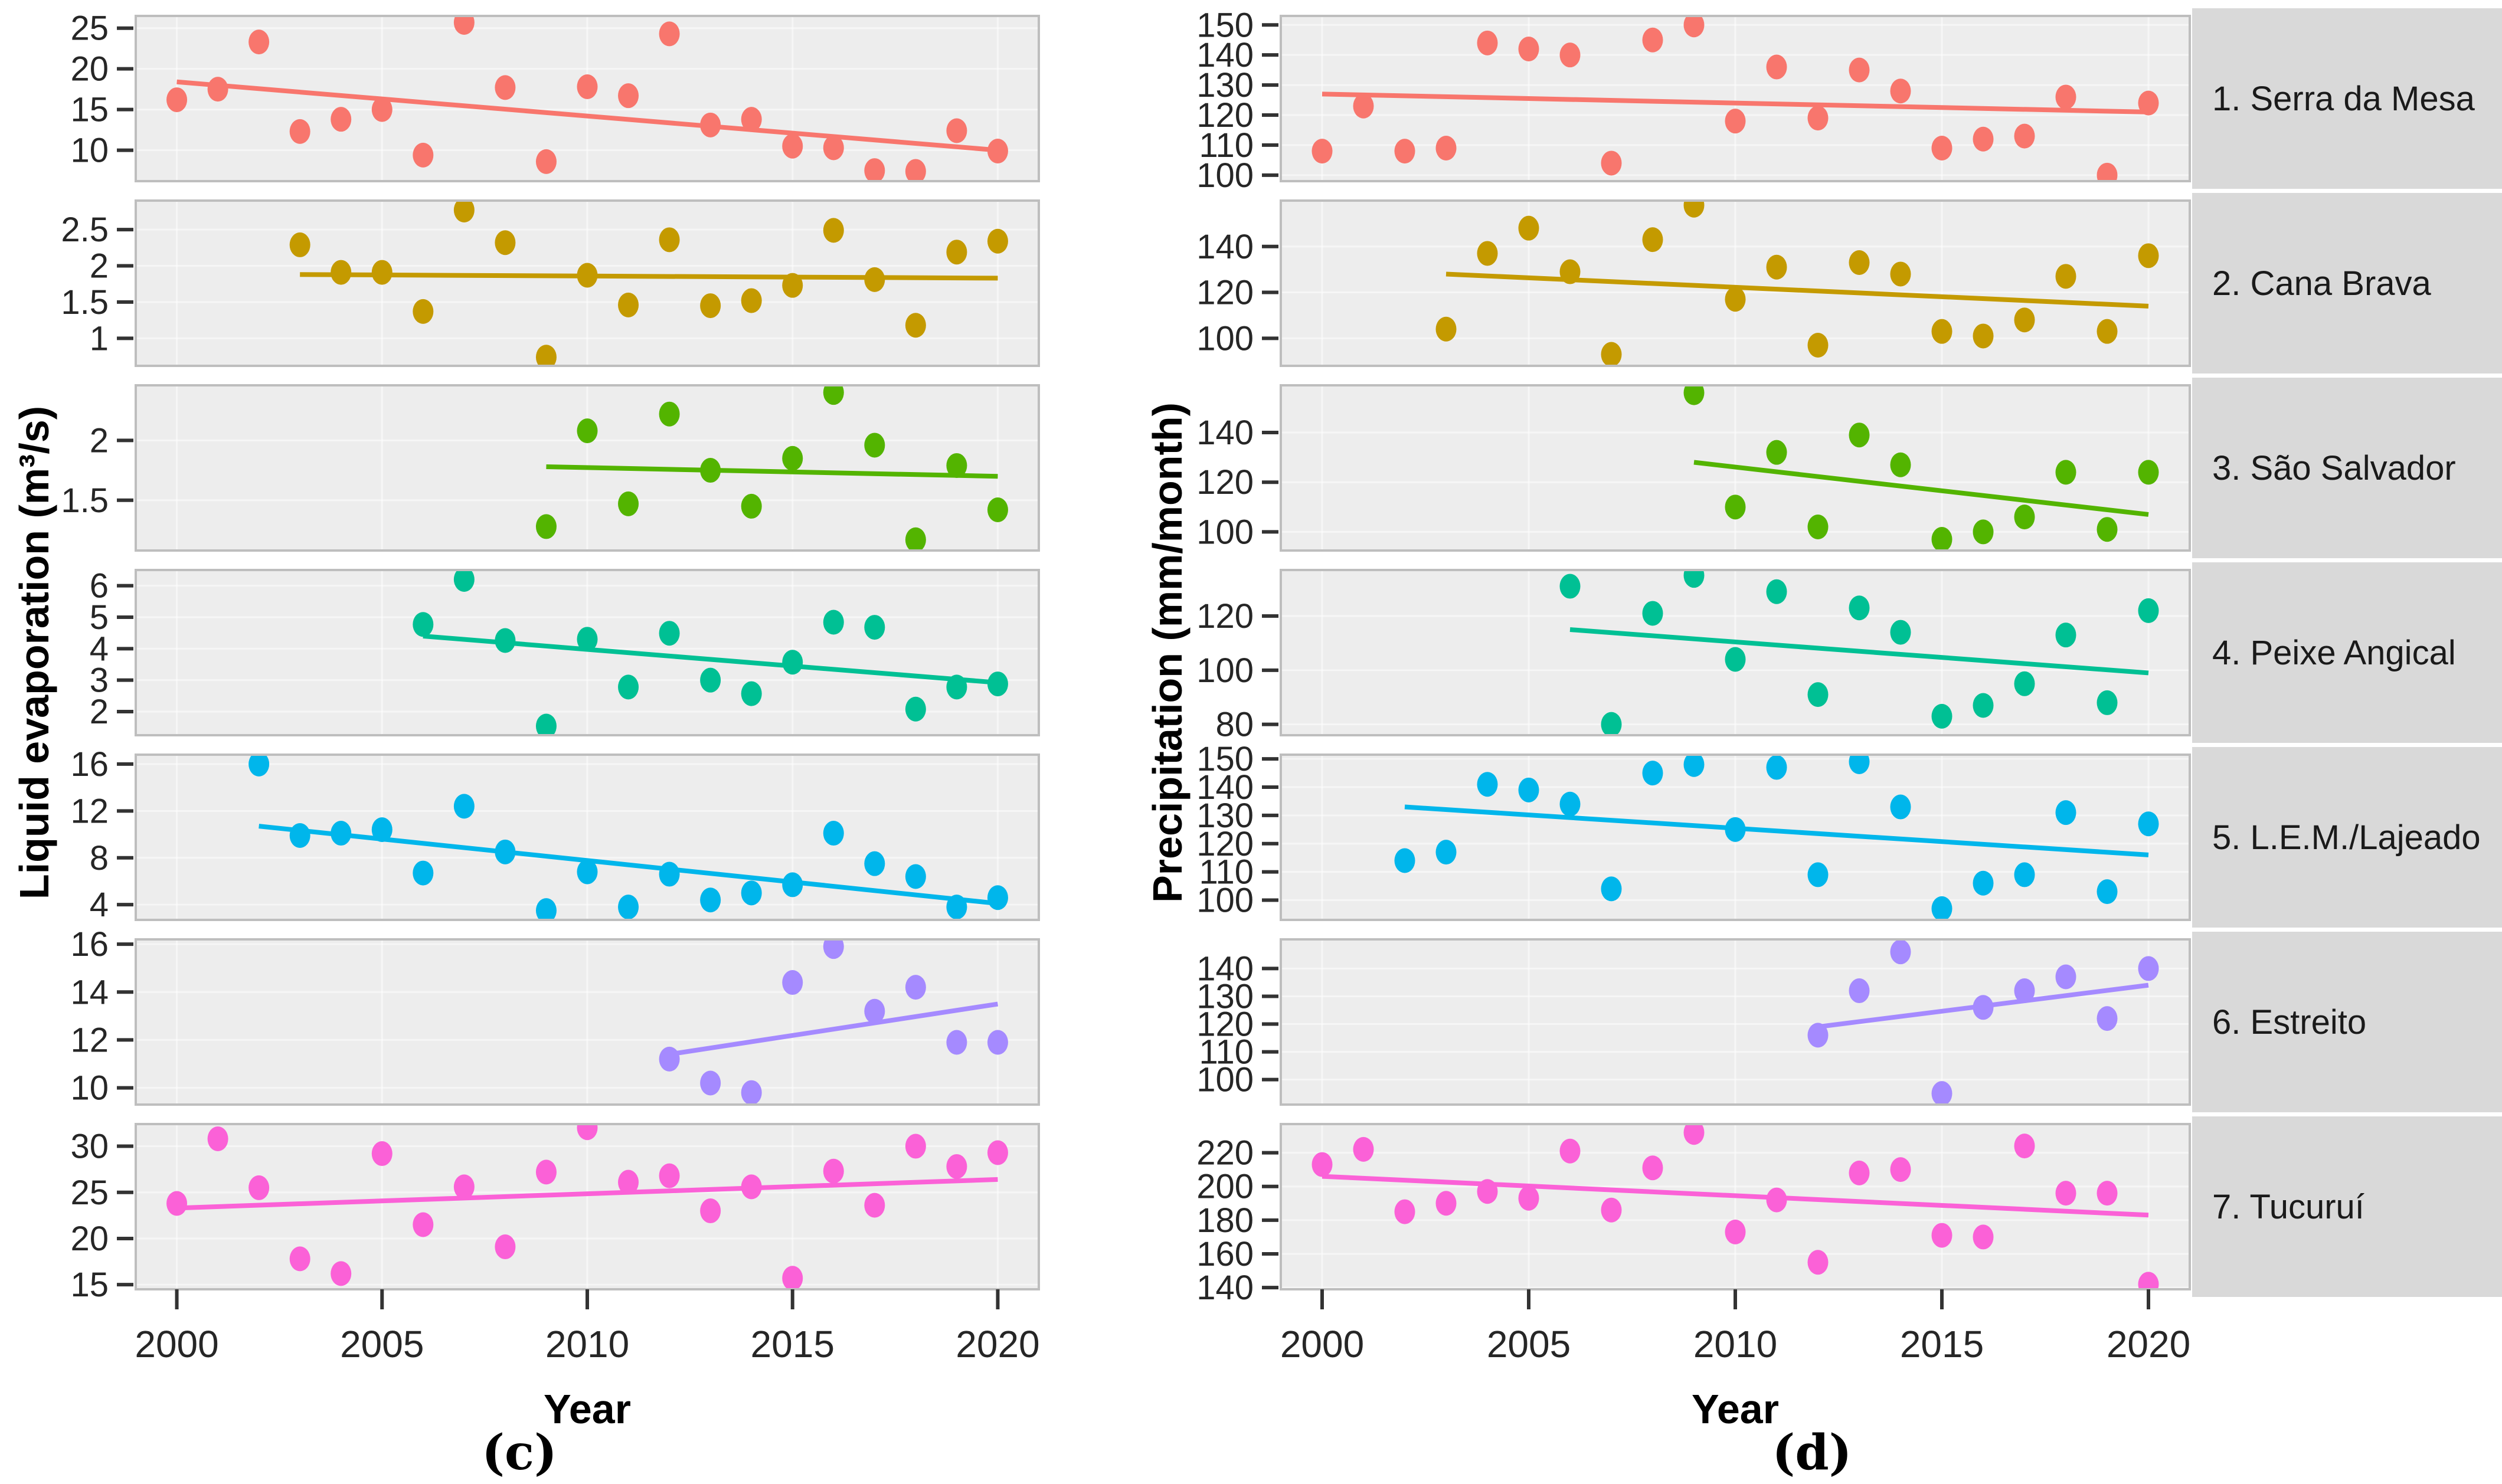  What do you see at coordinates (99, 905) in the screenshot?
I see `y-tick-label: 4` at bounding box center [99, 905].